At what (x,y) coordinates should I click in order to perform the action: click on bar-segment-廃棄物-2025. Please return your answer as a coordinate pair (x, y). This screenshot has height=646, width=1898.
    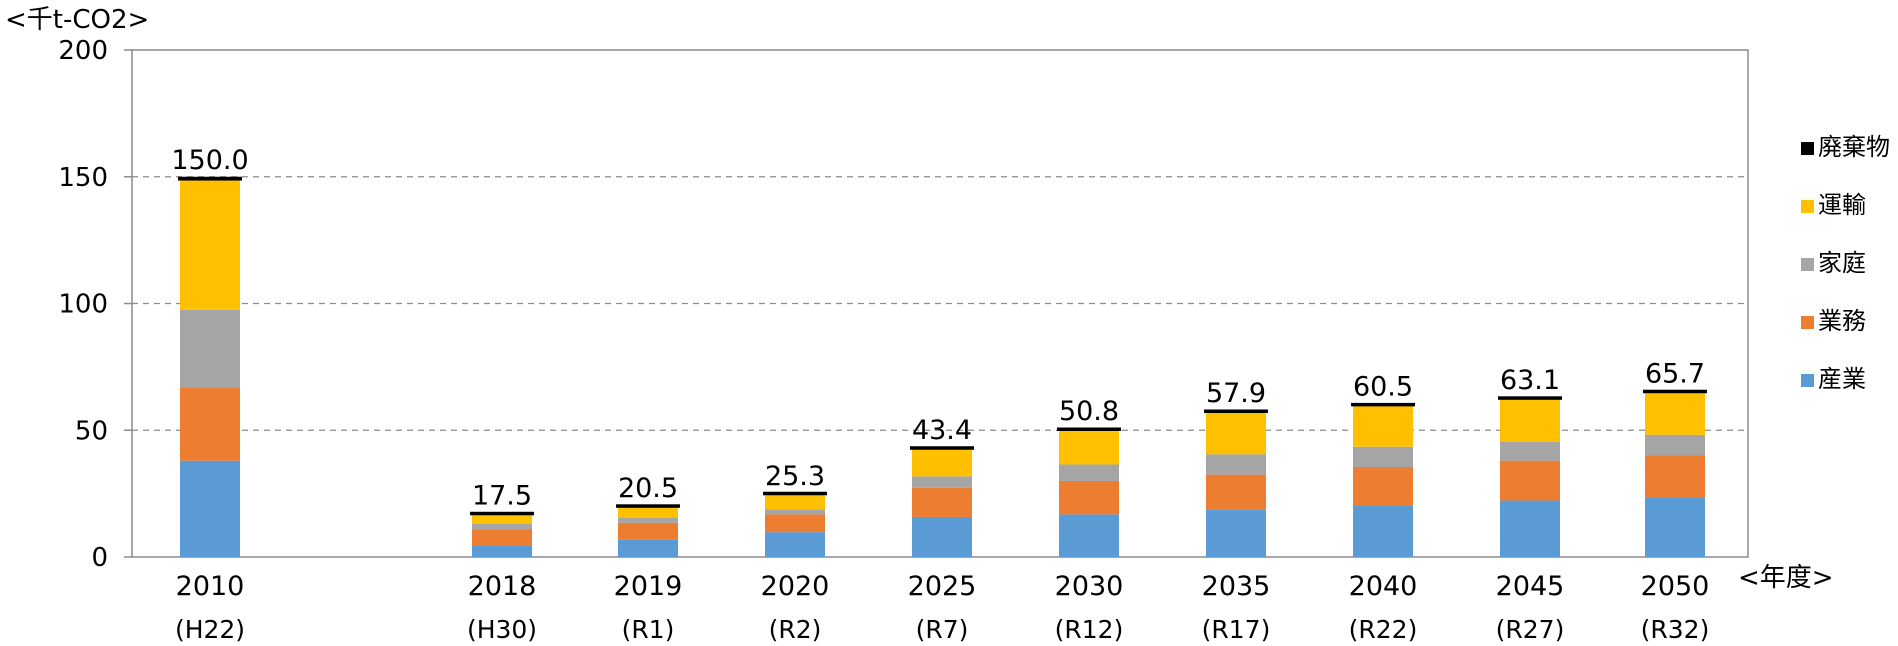
    Looking at the image, I should click on (942, 448).